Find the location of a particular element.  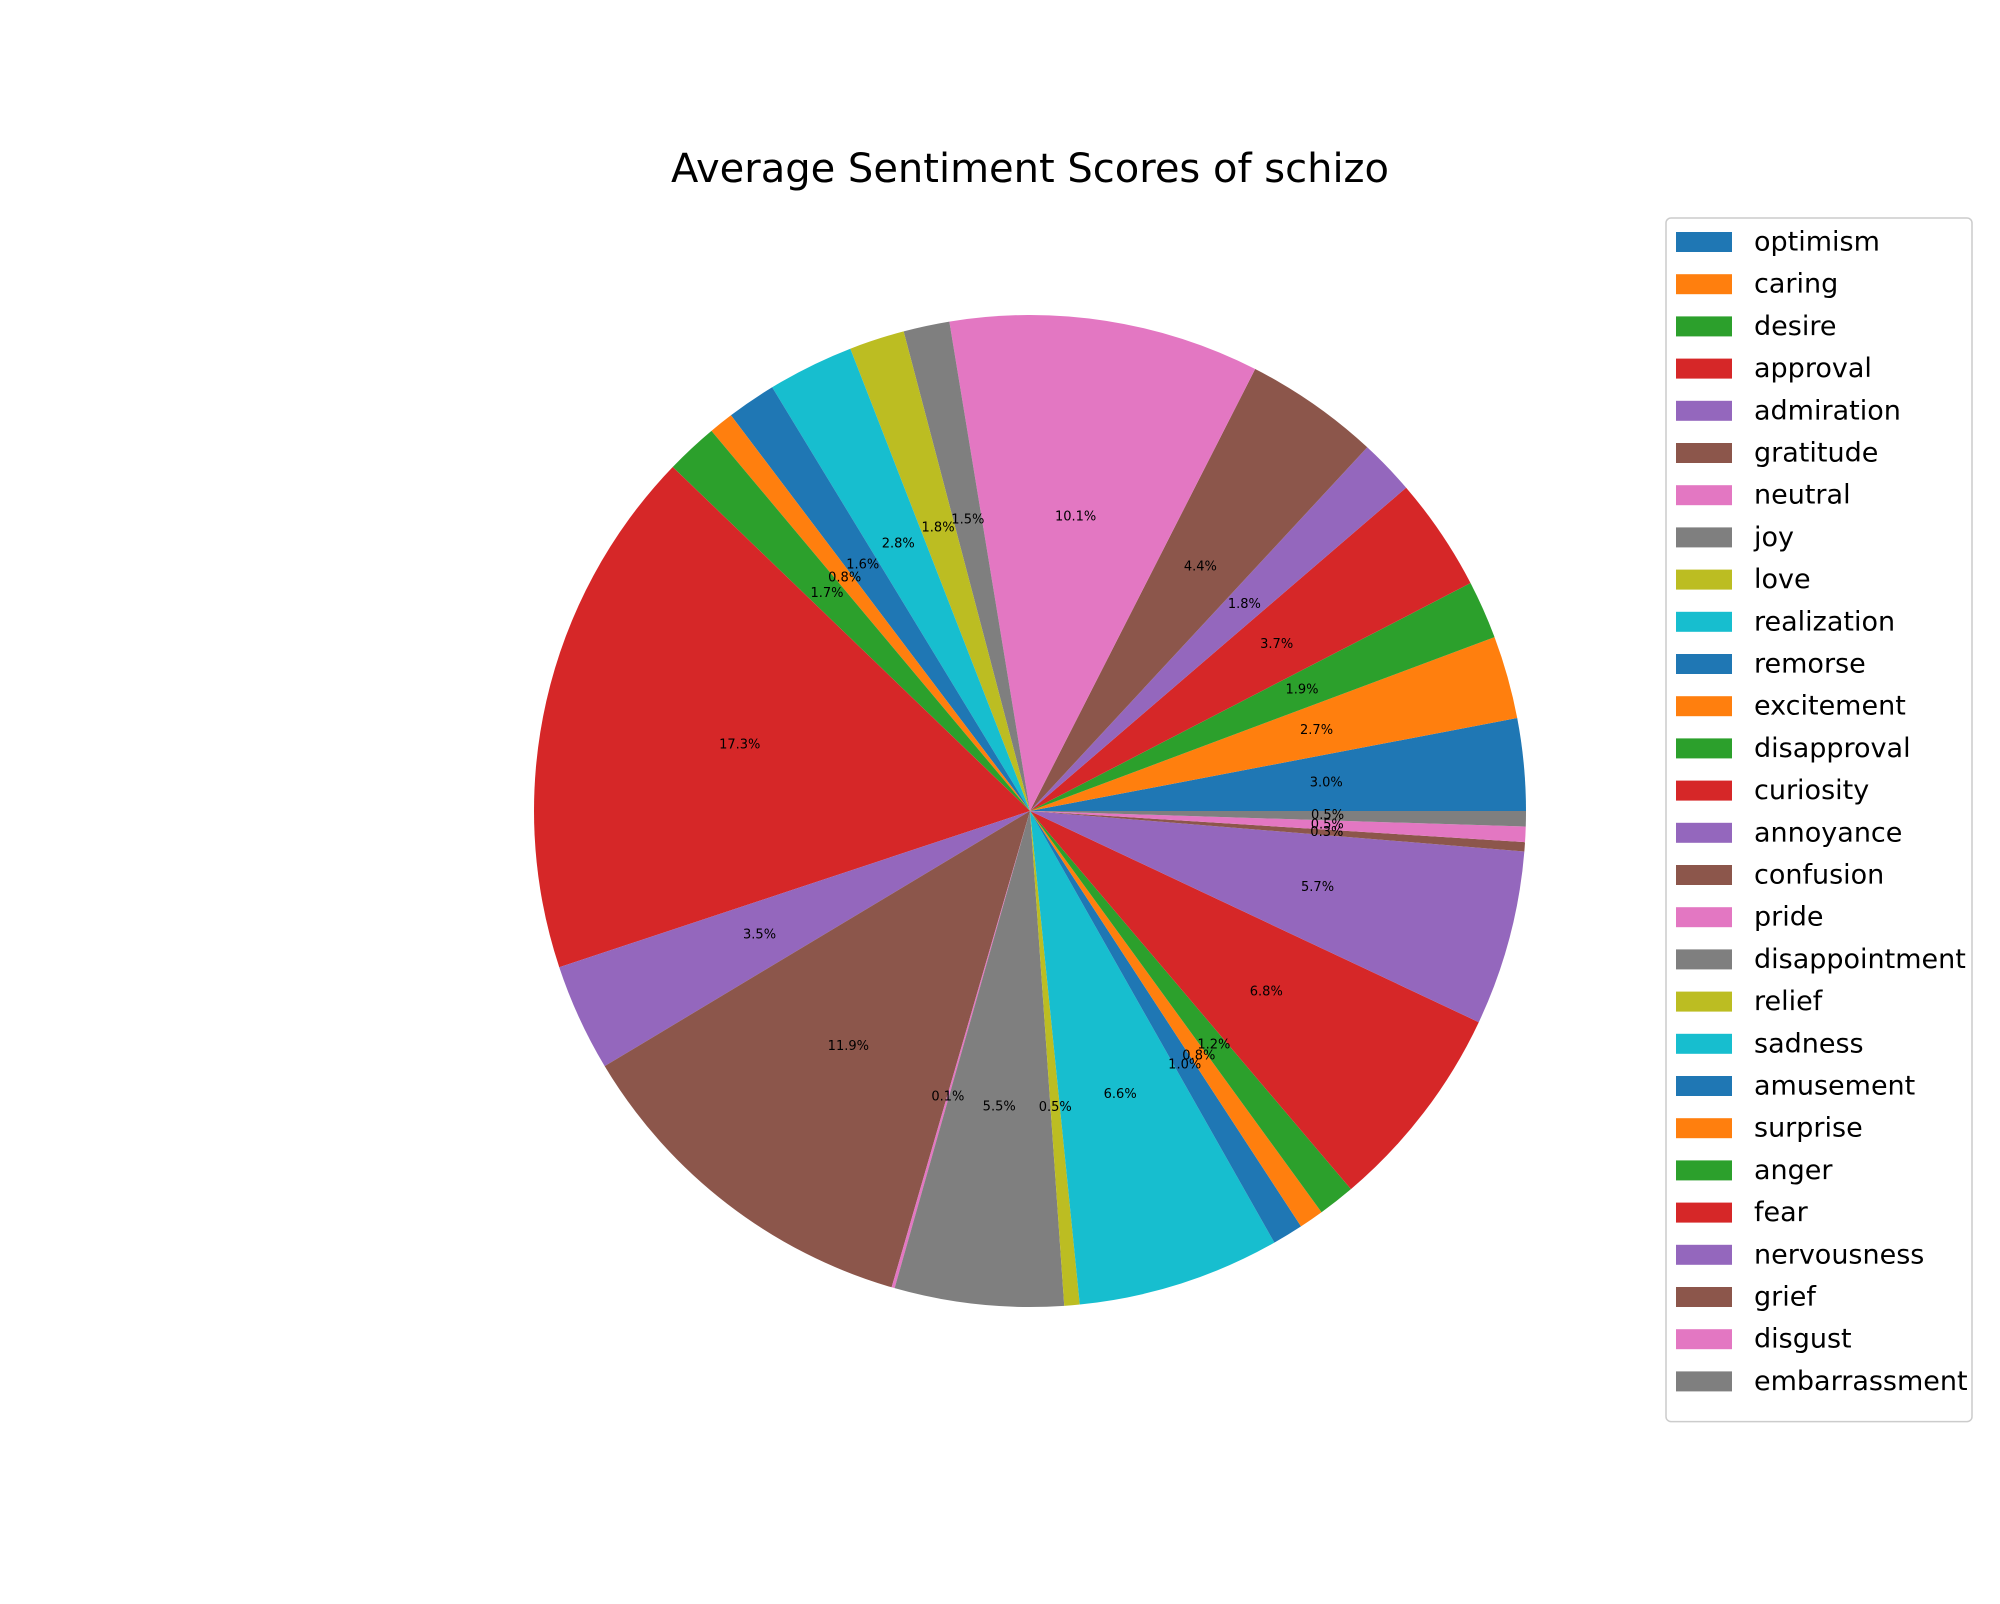

legend-label-optimism: optimism is located at coordinates (1817, 242).